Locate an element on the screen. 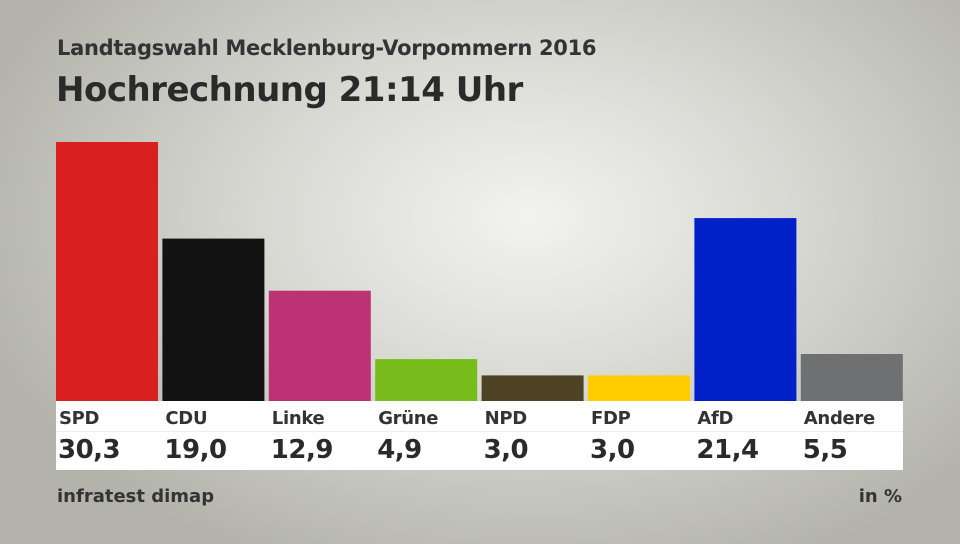 The height and width of the screenshot is (544, 960). category-label: FDP is located at coordinates (611, 418).